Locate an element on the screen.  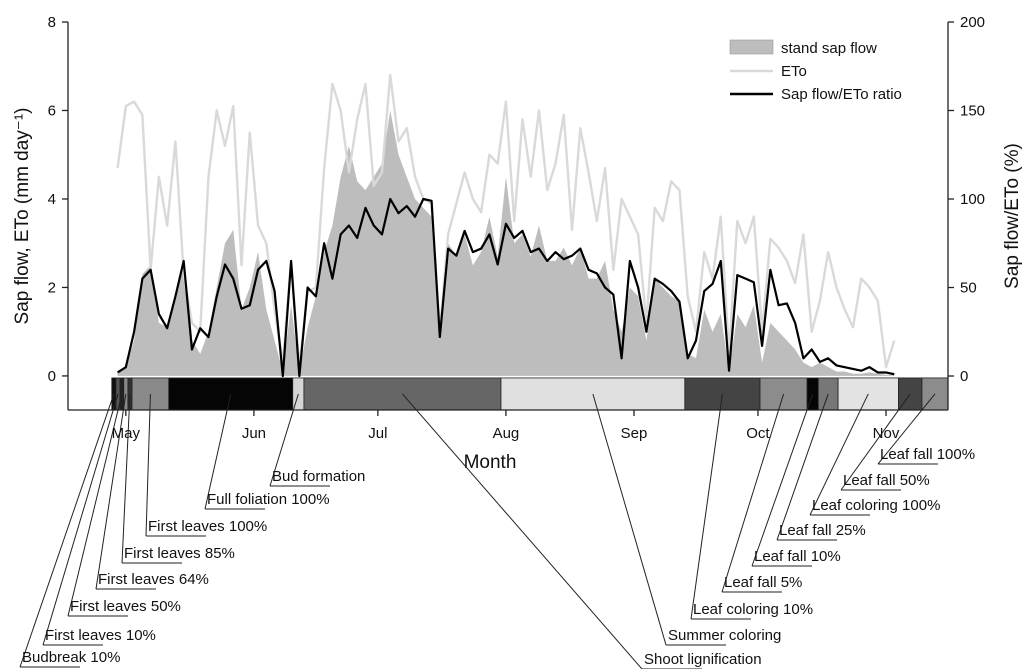
legend-label: Sap flow/ETo ratio is located at coordinates (841, 94).